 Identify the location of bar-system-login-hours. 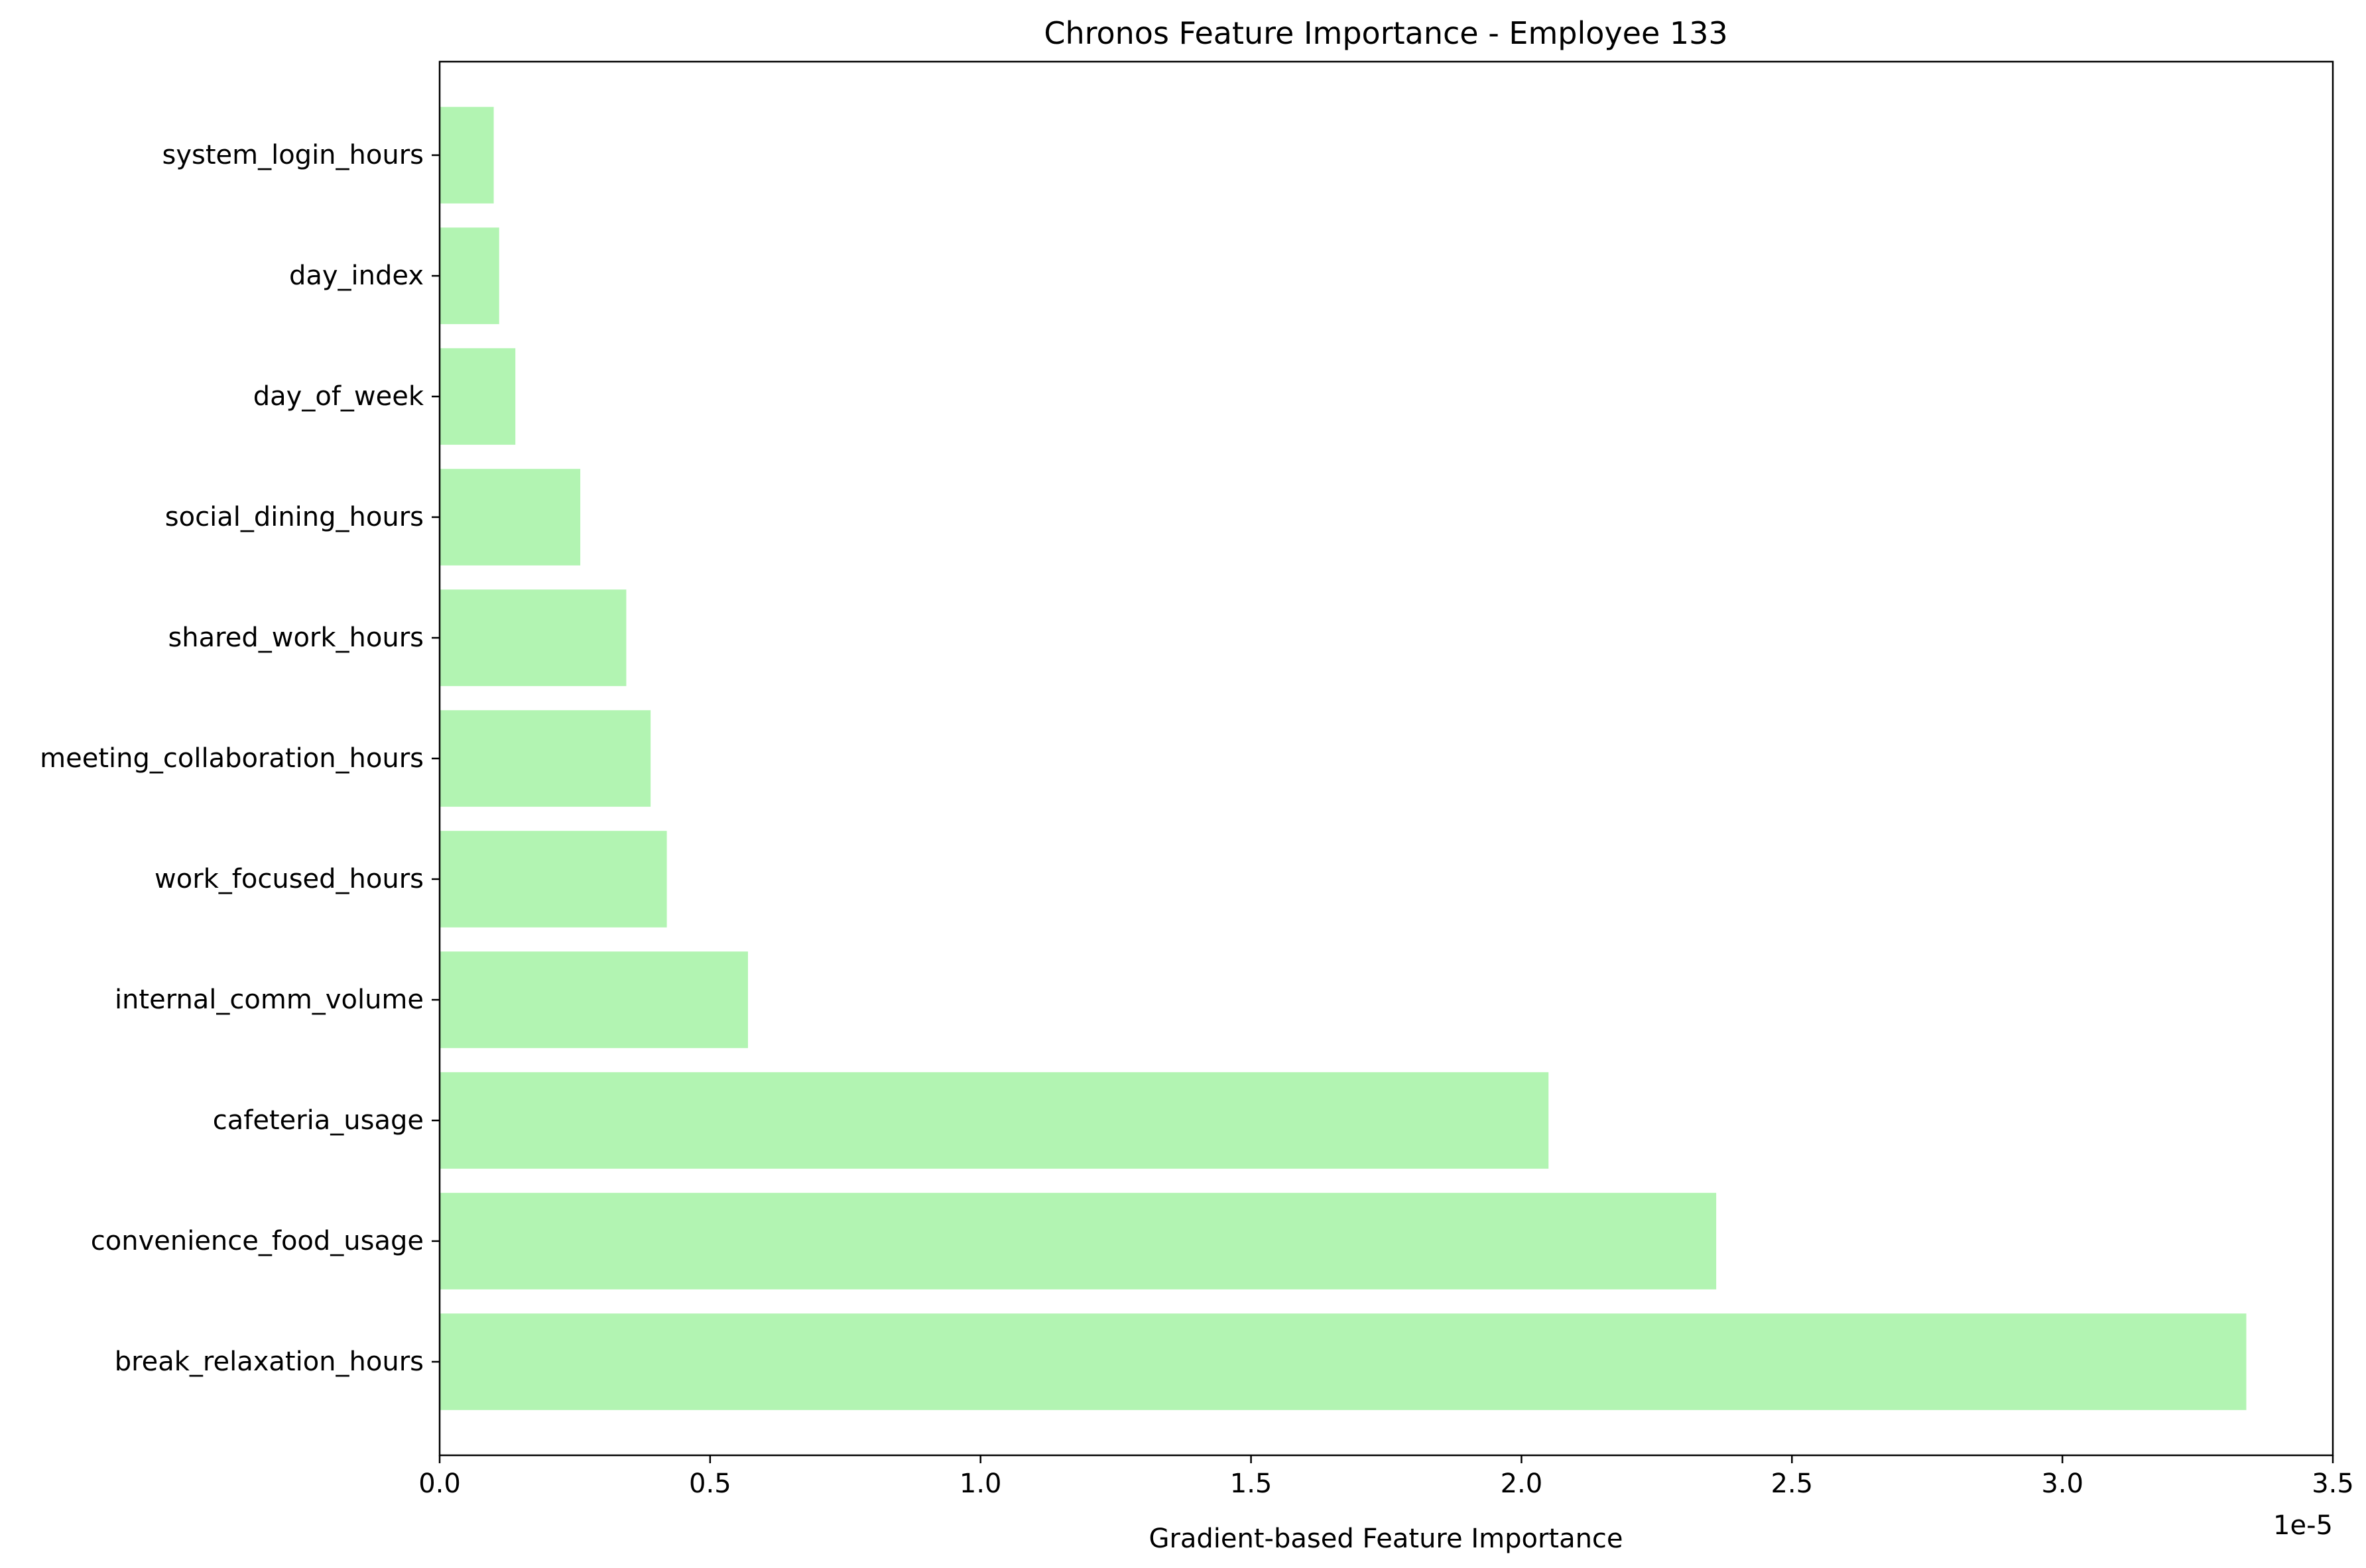
(467, 155).